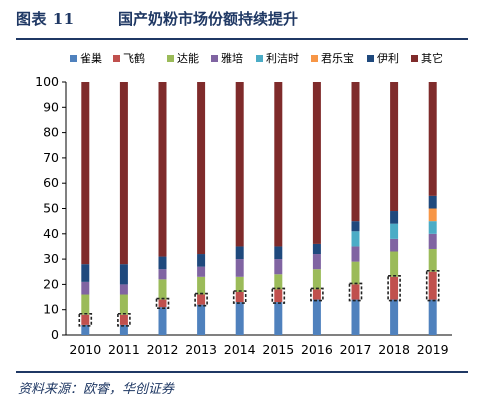 This screenshot has width=488, height=412. Describe the element at coordinates (51, 309) in the screenshot. I see `y-tick-label: 10` at that location.